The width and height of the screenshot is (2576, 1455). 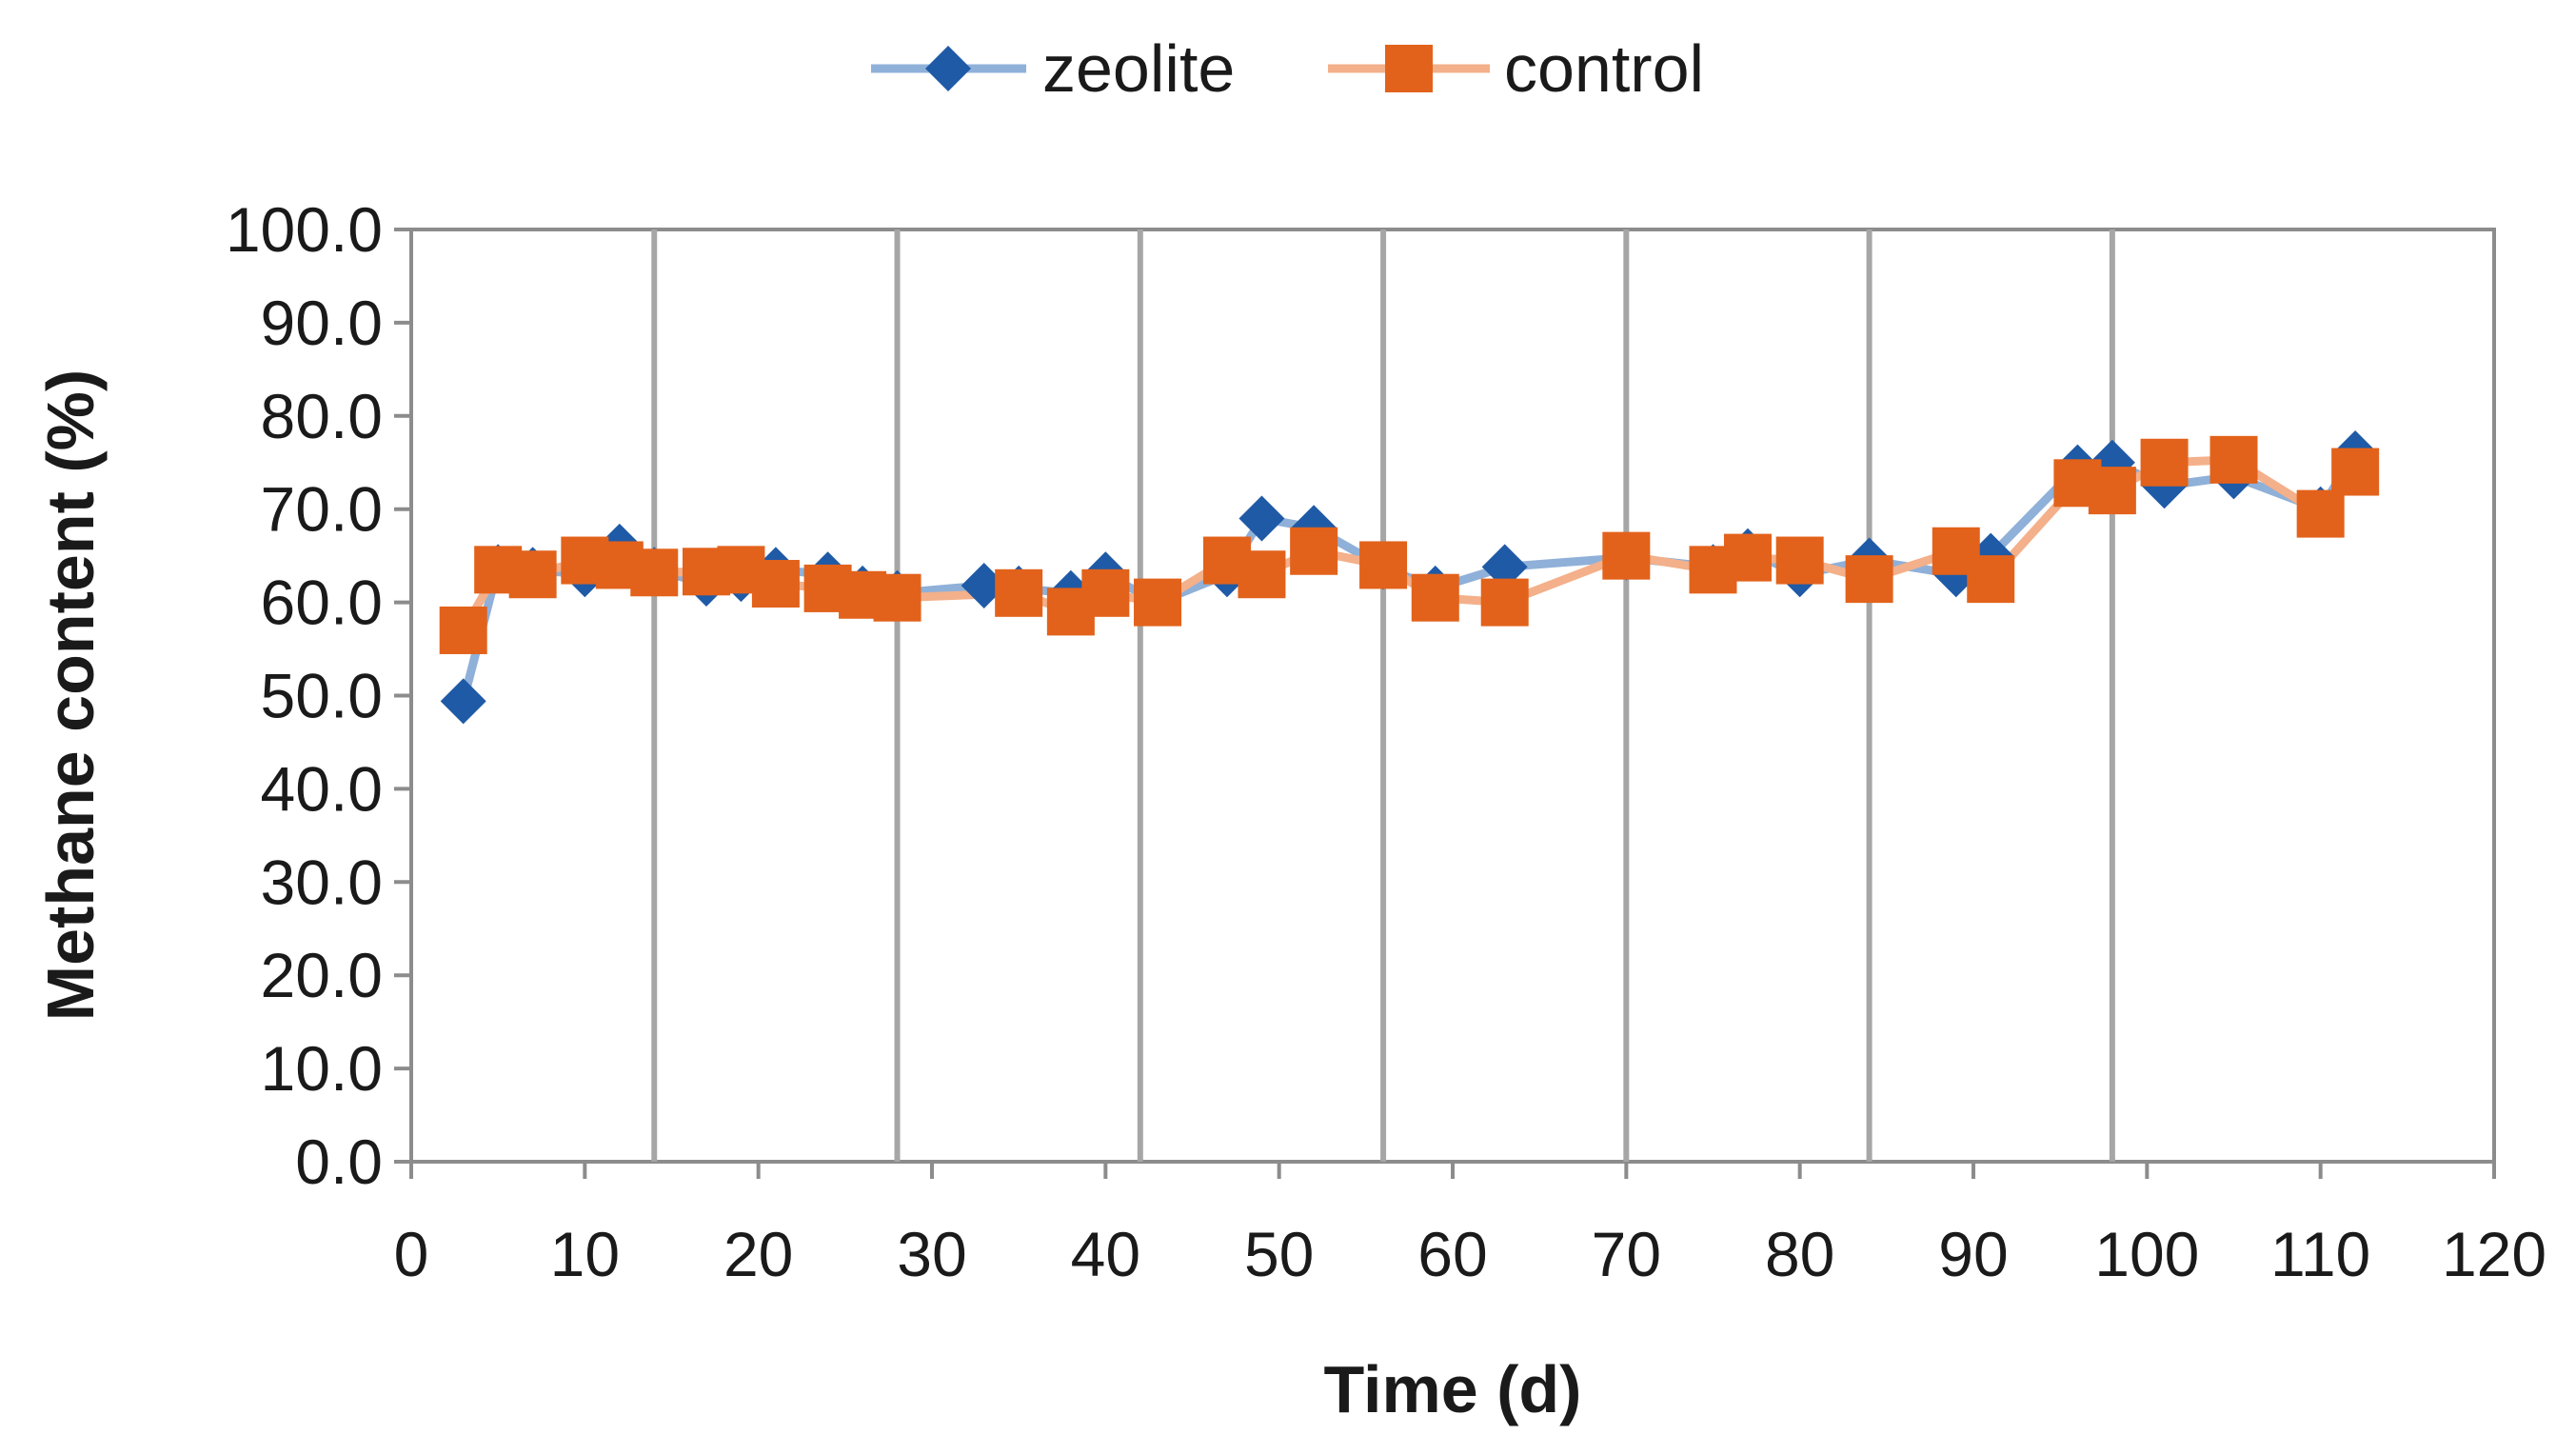 What do you see at coordinates (2147, 1254) in the screenshot?
I see `x-tick-label-10: 100` at bounding box center [2147, 1254].